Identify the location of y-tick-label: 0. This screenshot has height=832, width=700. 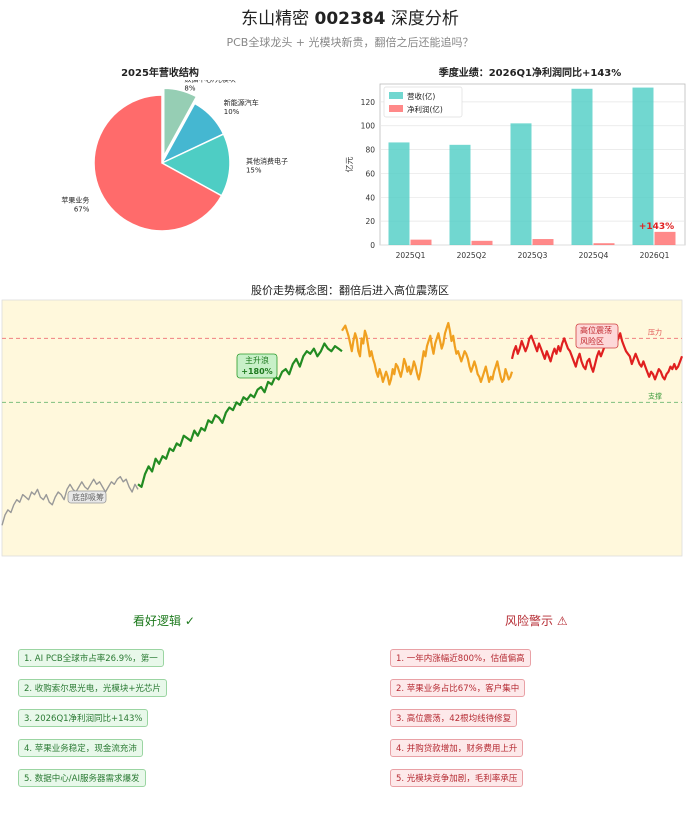
(372, 245).